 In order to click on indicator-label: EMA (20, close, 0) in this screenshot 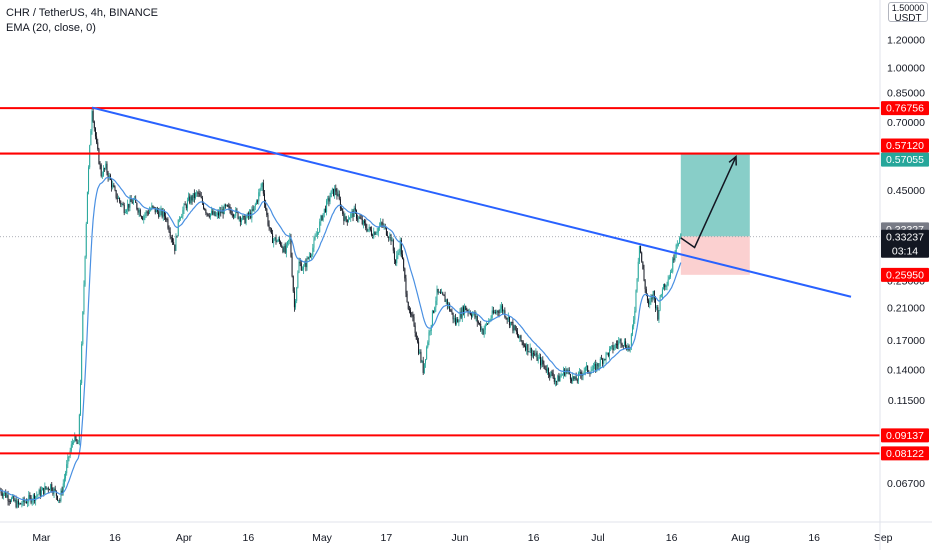, I will do `click(51, 28)`.